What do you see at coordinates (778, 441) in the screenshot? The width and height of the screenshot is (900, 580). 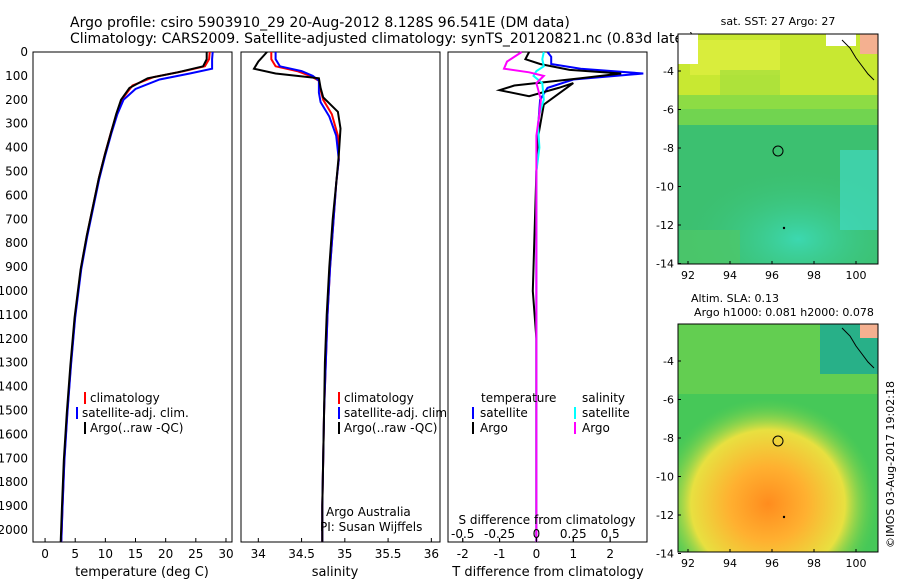 I see `sla-argo-position-marker` at bounding box center [778, 441].